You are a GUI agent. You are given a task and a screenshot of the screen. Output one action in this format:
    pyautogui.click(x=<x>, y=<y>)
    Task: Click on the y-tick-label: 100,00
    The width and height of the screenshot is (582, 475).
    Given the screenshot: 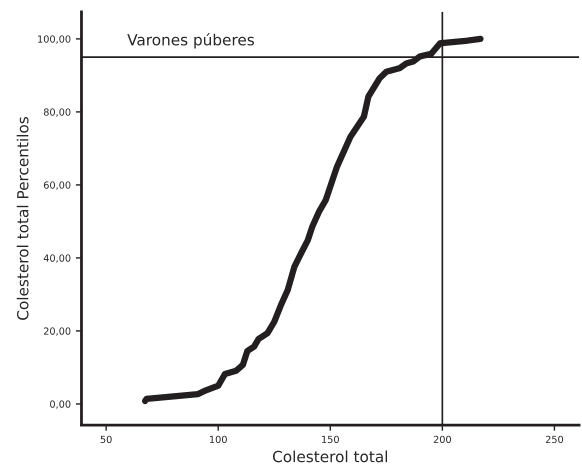 What is the action you would take?
    pyautogui.click(x=54, y=39)
    